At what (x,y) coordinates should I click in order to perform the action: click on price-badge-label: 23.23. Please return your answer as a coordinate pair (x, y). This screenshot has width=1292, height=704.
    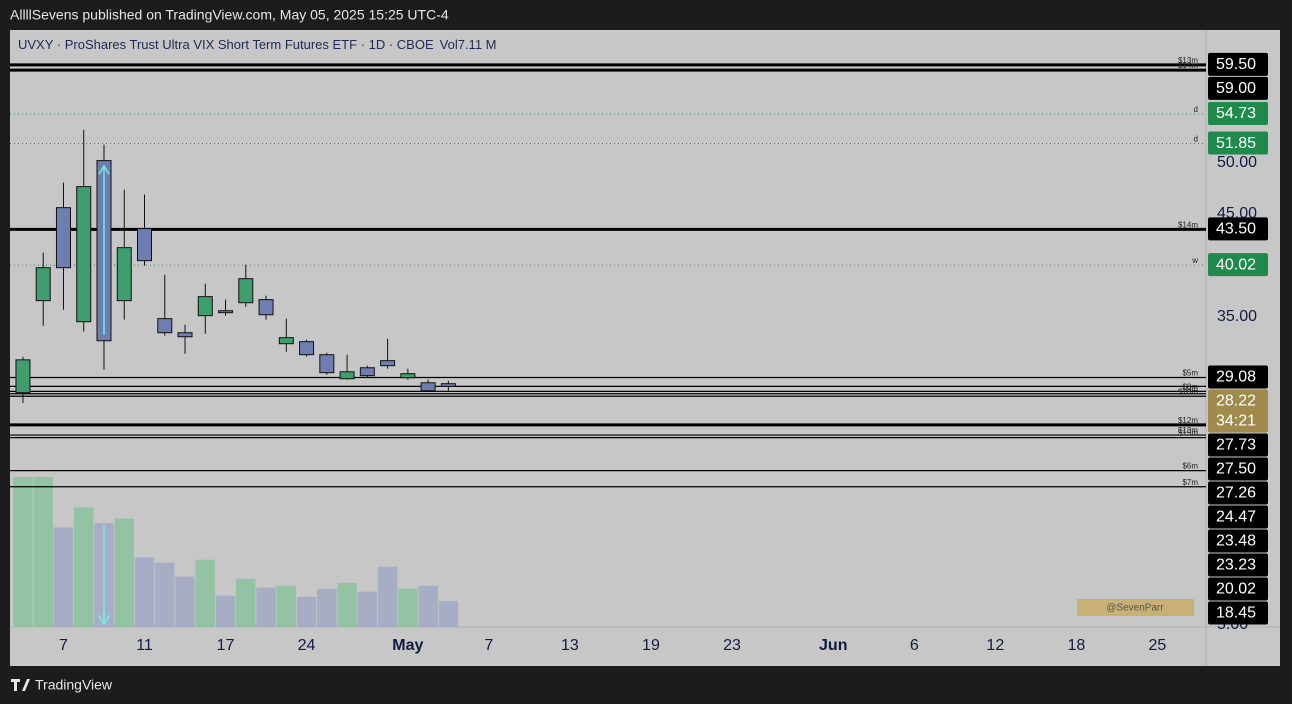
    Looking at the image, I should click on (1236, 565).